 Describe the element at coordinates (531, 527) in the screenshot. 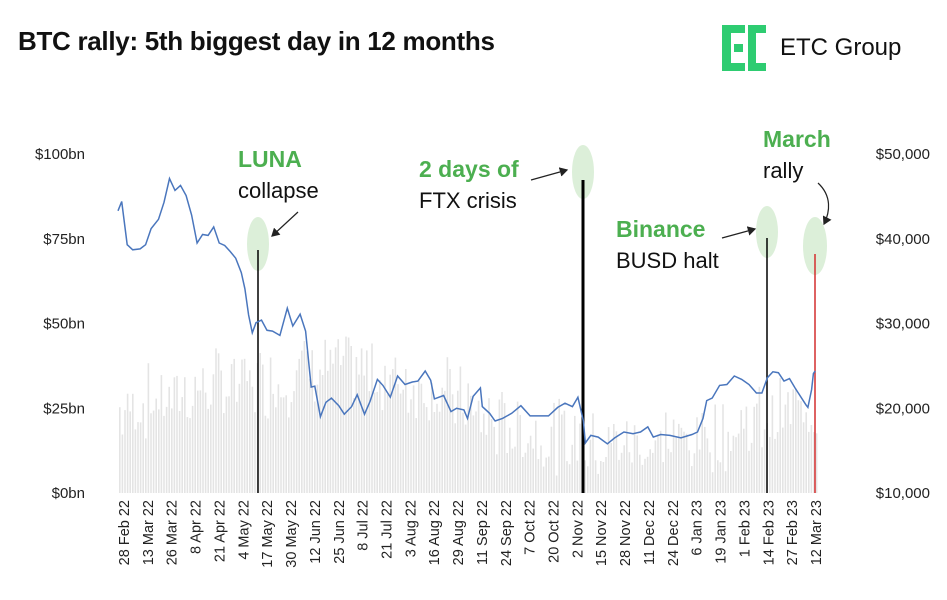

I see `x-tick-label: 7 Oct 22` at that location.